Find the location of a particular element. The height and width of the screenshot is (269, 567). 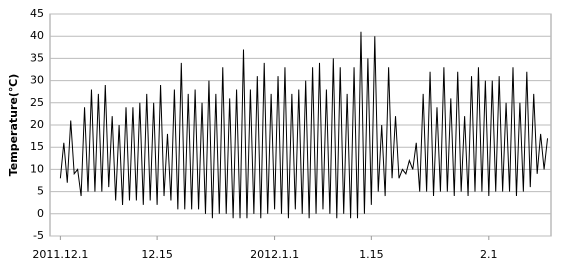

y-tick-label: 35 is located at coordinates (37, 57).